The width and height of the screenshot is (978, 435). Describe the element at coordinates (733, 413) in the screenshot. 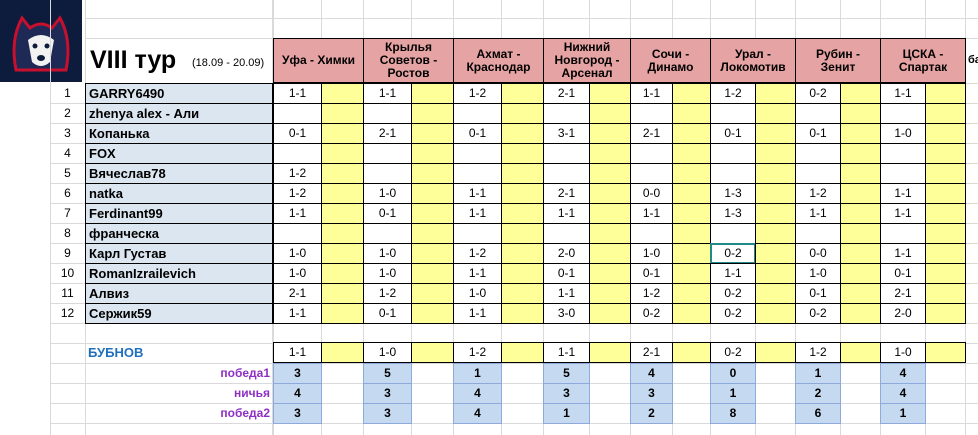

I see `stat-value: 8` at that location.